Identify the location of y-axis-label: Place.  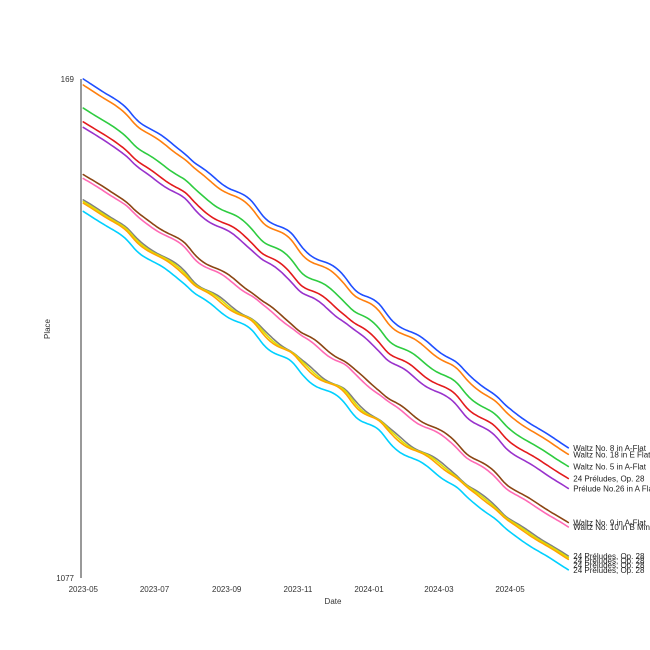
(47, 328).